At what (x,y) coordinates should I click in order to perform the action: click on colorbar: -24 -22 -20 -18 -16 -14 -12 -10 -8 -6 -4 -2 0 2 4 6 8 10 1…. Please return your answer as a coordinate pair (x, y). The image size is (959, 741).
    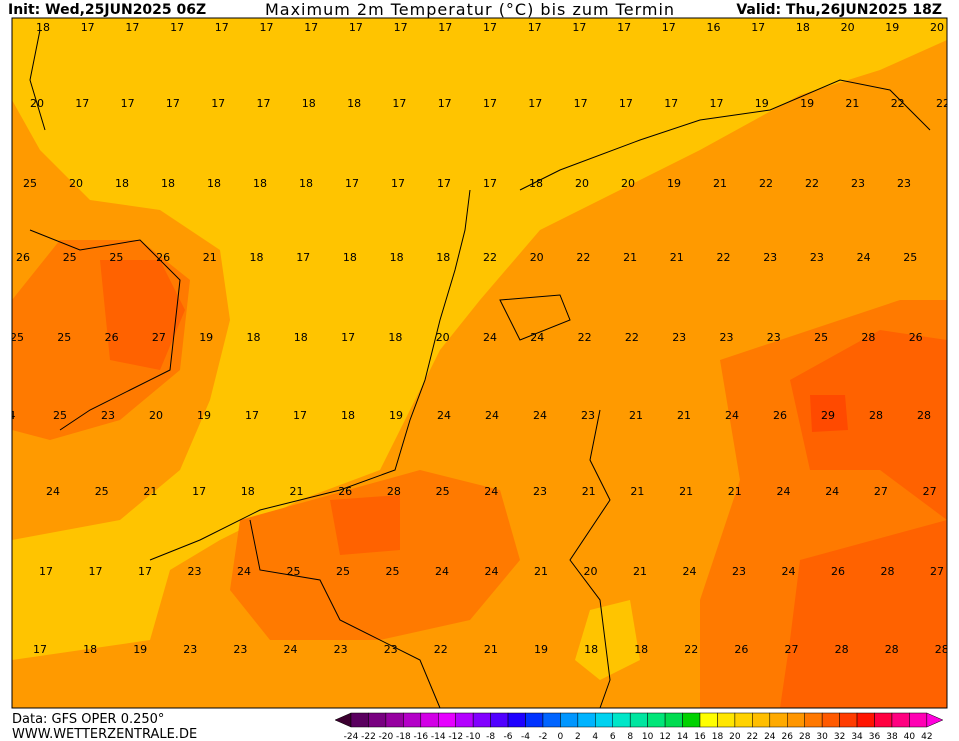
    Looking at the image, I should click on (639, 726).